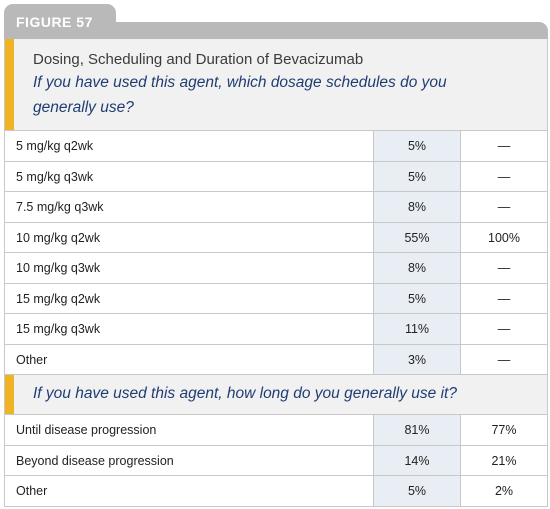  I want to click on value-cell-col2: 100%, so click(504, 237).